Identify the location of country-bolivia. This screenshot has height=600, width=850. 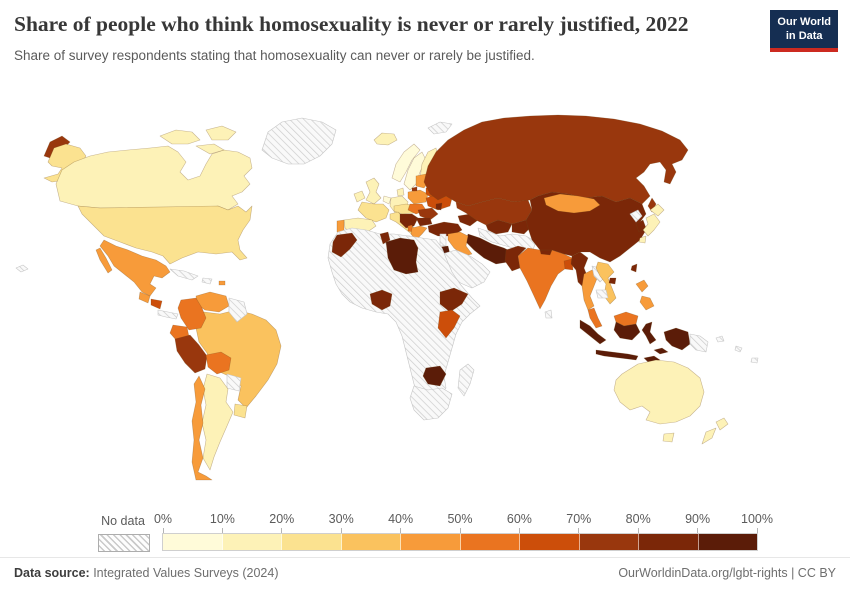
(218, 363).